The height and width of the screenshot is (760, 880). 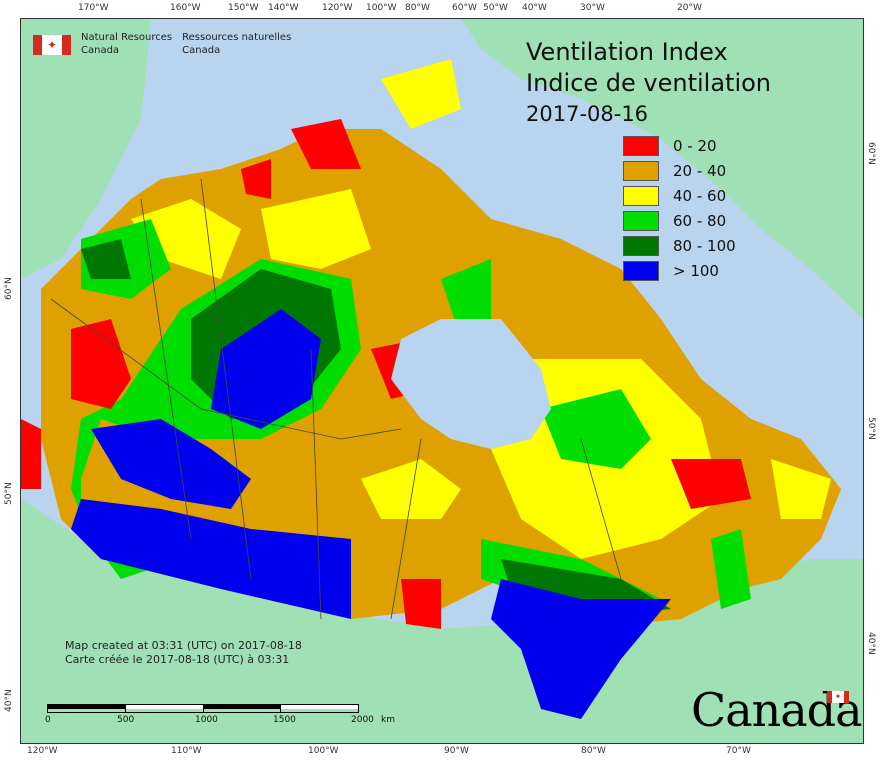 I want to click on right-tick: 60°N, so click(x=871, y=153).